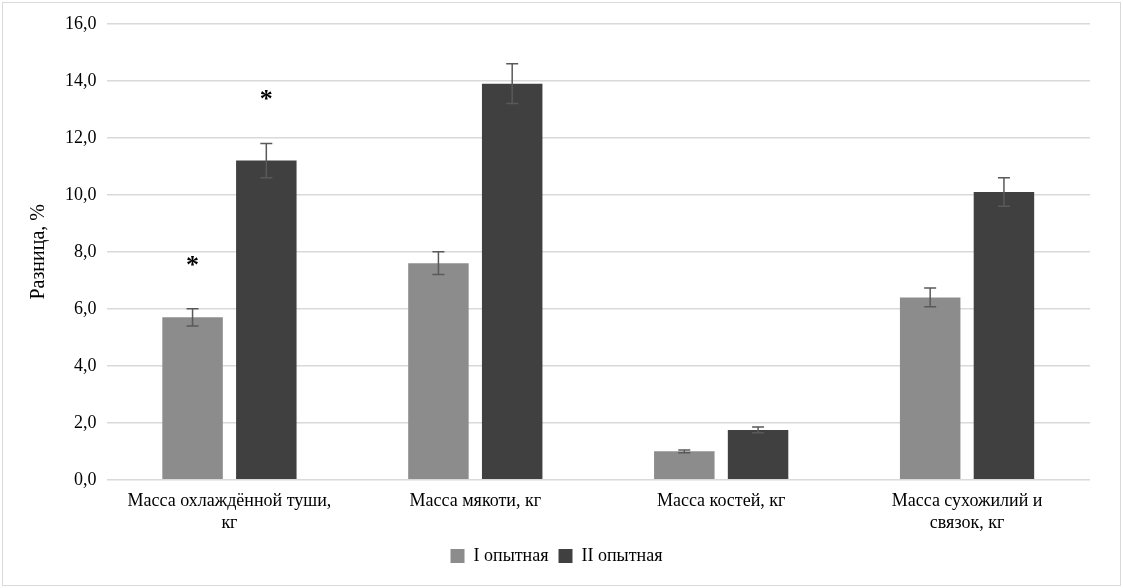 This screenshot has width=1123, height=588. What do you see at coordinates (81, 22) in the screenshot?
I see `y-tick-label: 16,0` at bounding box center [81, 22].